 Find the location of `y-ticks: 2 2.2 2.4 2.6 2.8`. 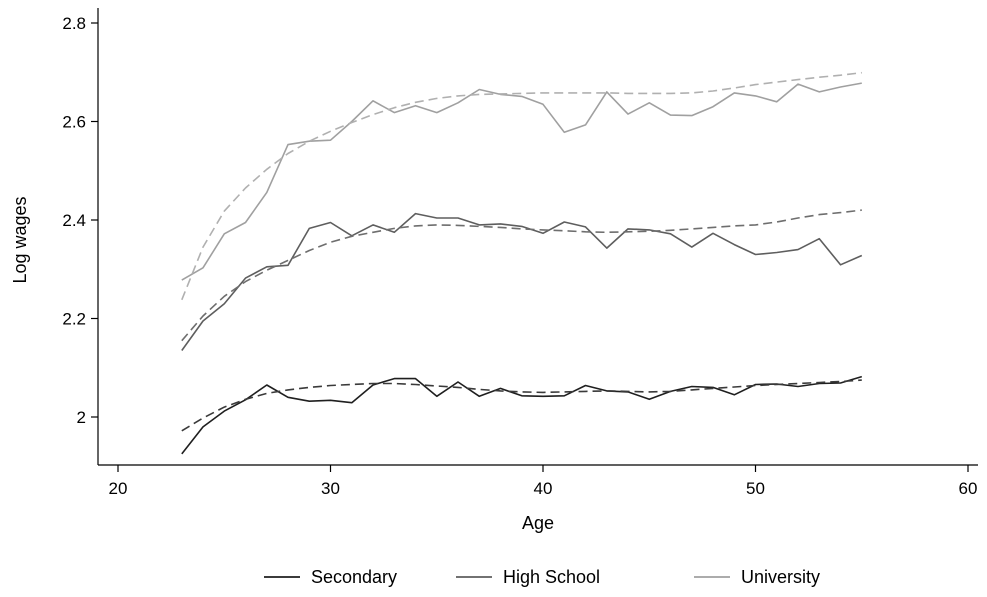

y-ticks: 2 2.2 2.4 2.6 2.8 is located at coordinates (80, 220).